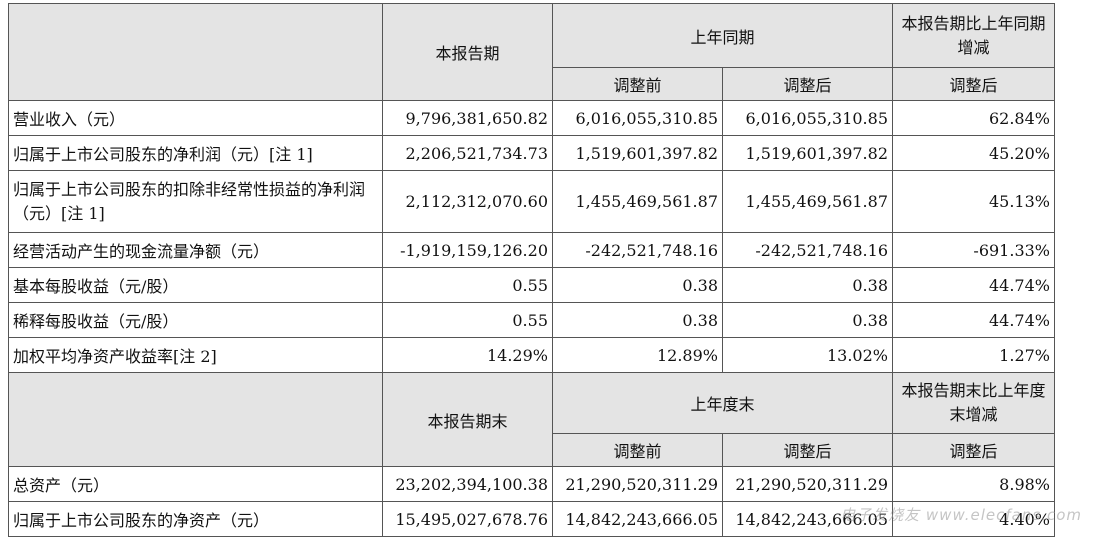 The width and height of the screenshot is (1096, 545). Describe the element at coordinates (195, 118) in the screenshot. I see `row-label: 营业收入（元）` at that location.